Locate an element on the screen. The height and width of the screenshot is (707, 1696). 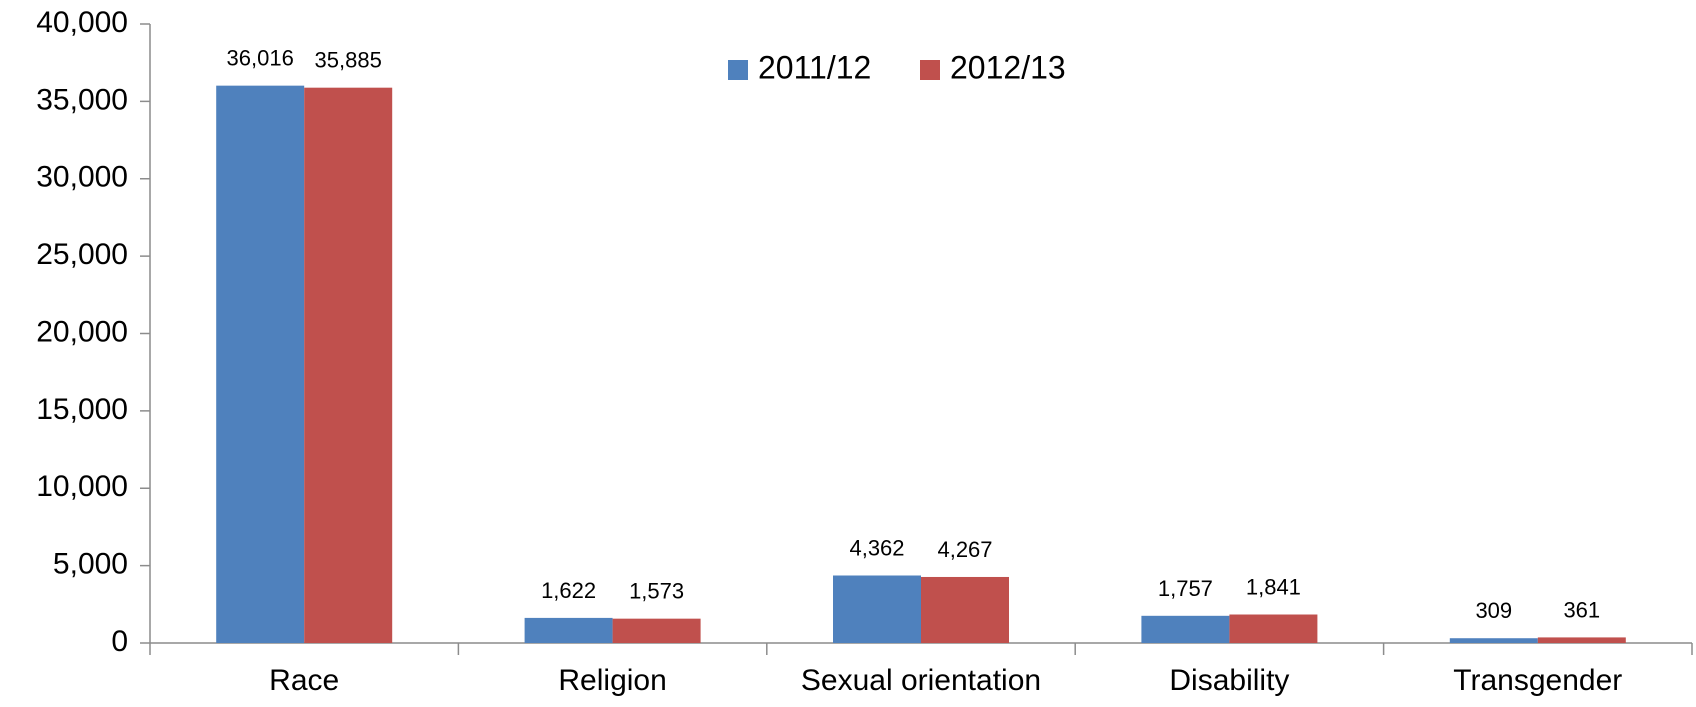
data-label: 35,885 is located at coordinates (348, 60).